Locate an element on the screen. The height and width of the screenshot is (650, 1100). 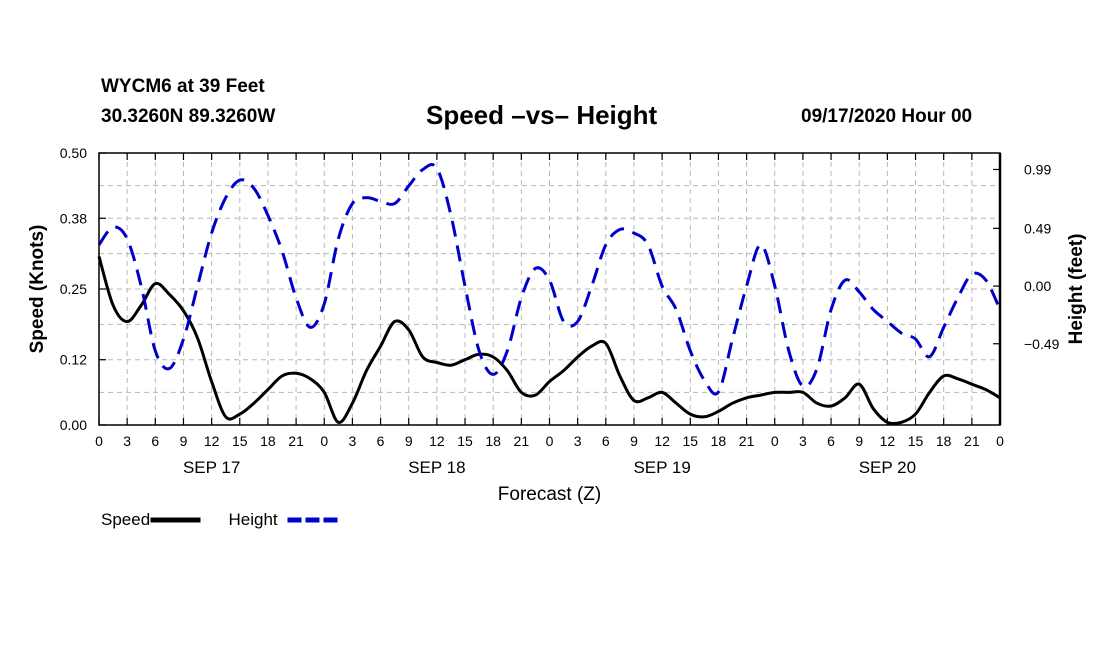
y-right-tick-label: −0.49 is located at coordinates (1042, 344).